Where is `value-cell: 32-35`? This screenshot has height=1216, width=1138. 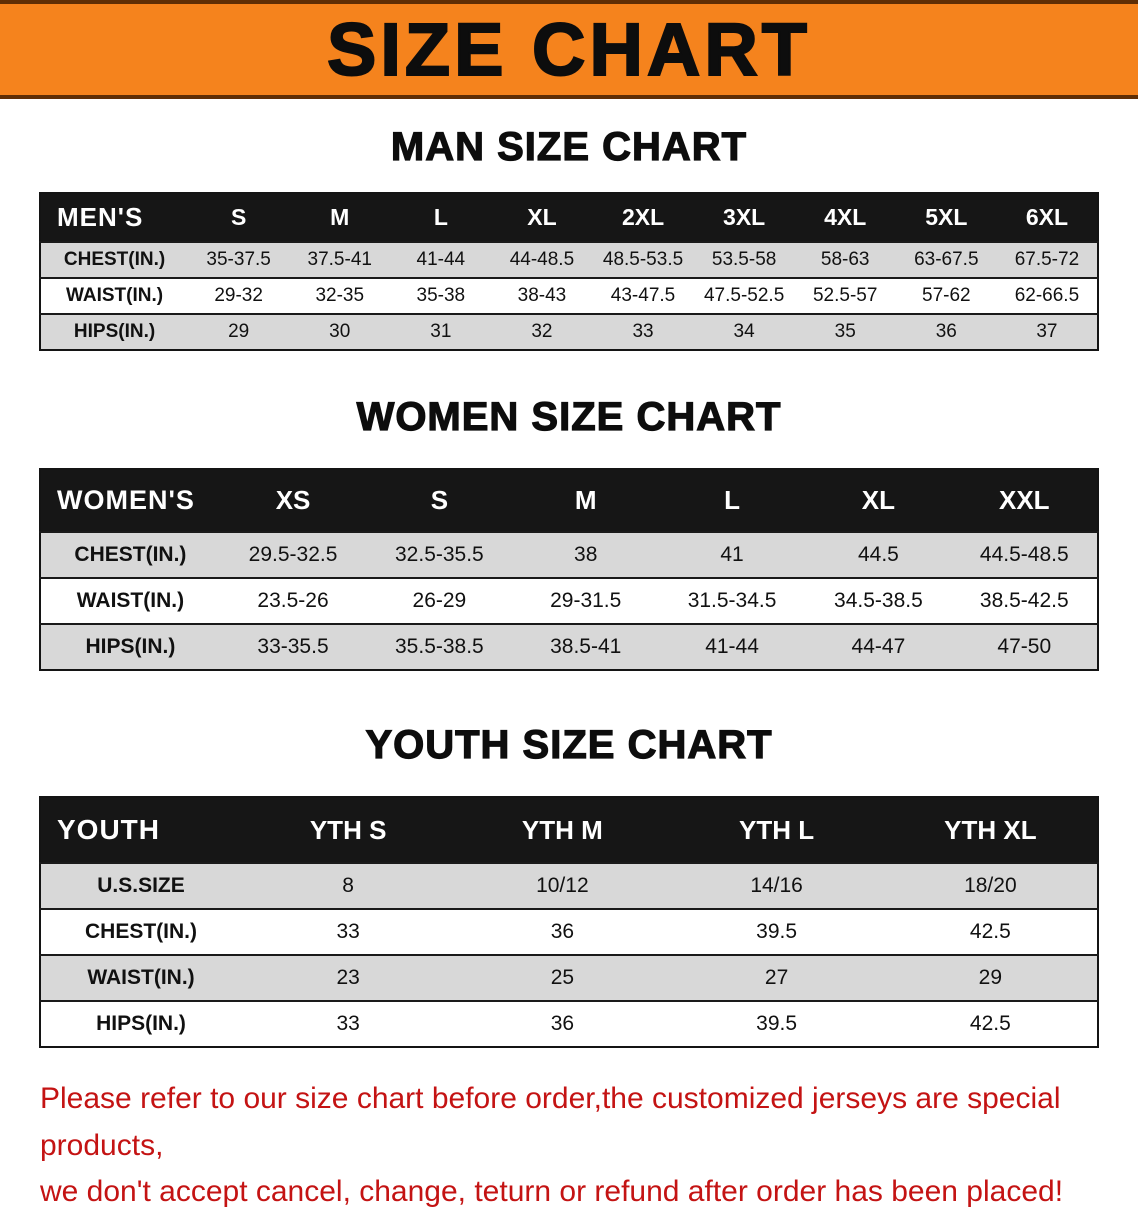 value-cell: 32-35 is located at coordinates (340, 295).